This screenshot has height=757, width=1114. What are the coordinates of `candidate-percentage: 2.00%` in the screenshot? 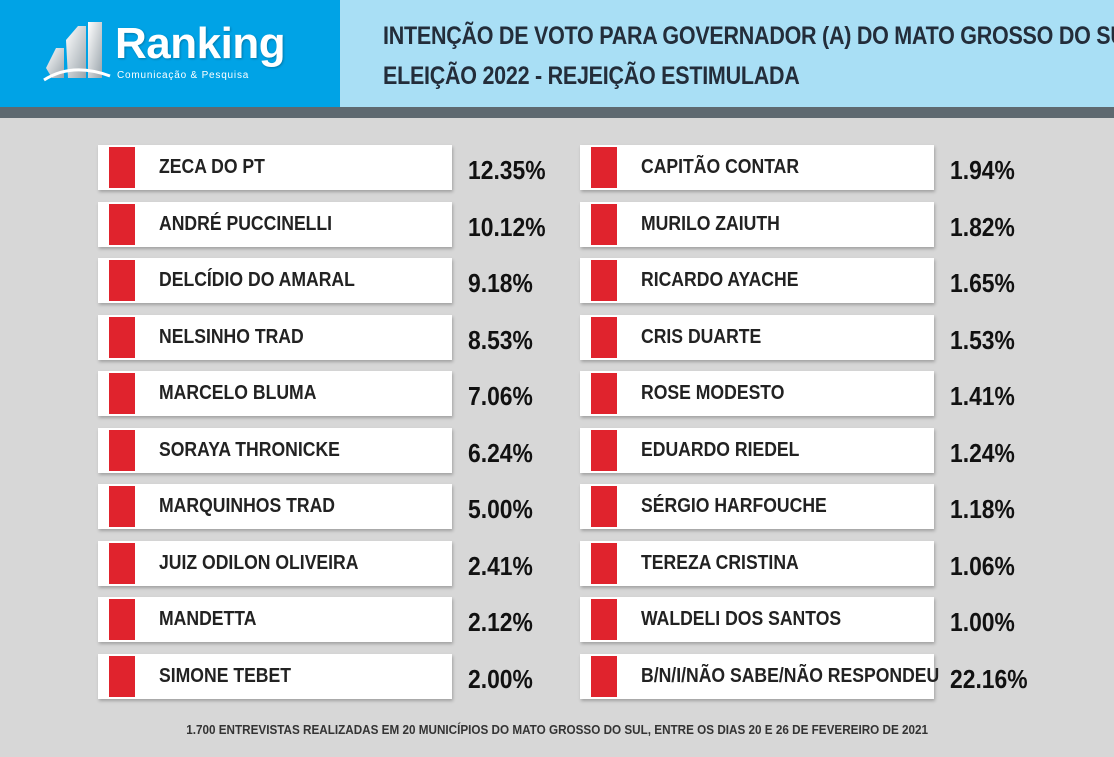 It's located at (500, 678).